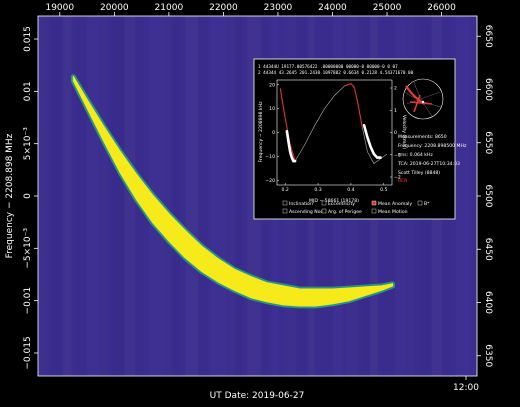 The width and height of the screenshot is (520, 407). Describe the element at coordinates (419, 173) in the screenshot. I see `info-line: Scott Tilley (8848)` at that location.